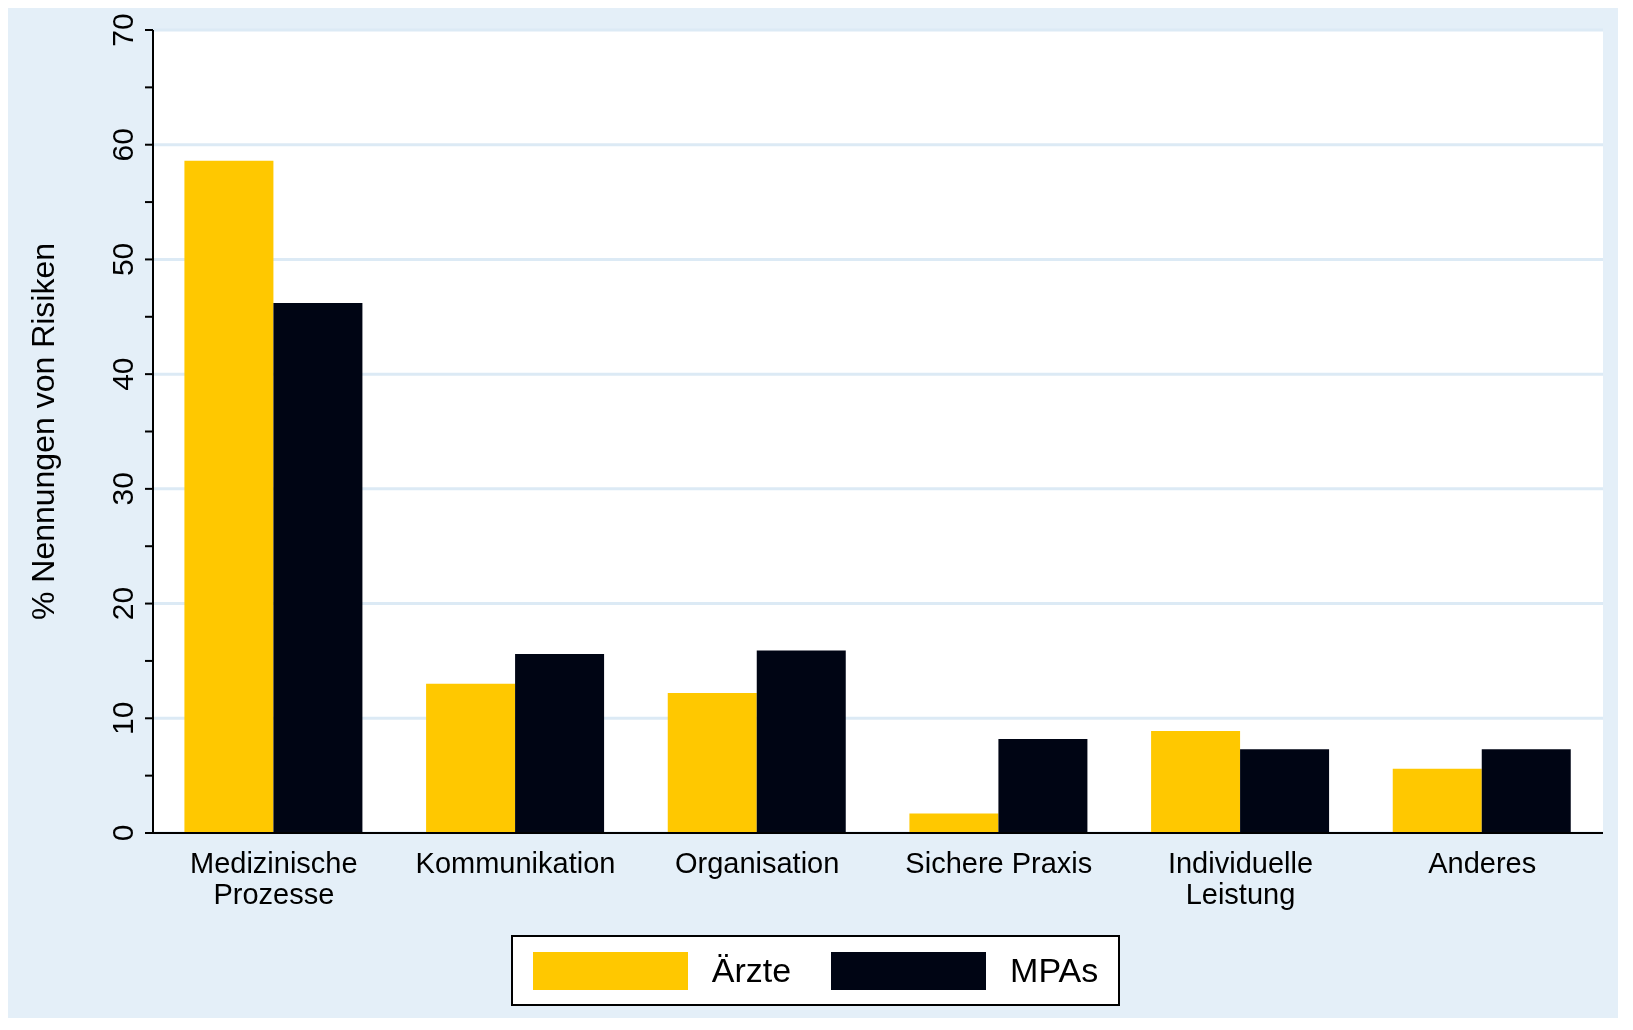  I want to click on y-tick-label: 30, so click(122, 489).